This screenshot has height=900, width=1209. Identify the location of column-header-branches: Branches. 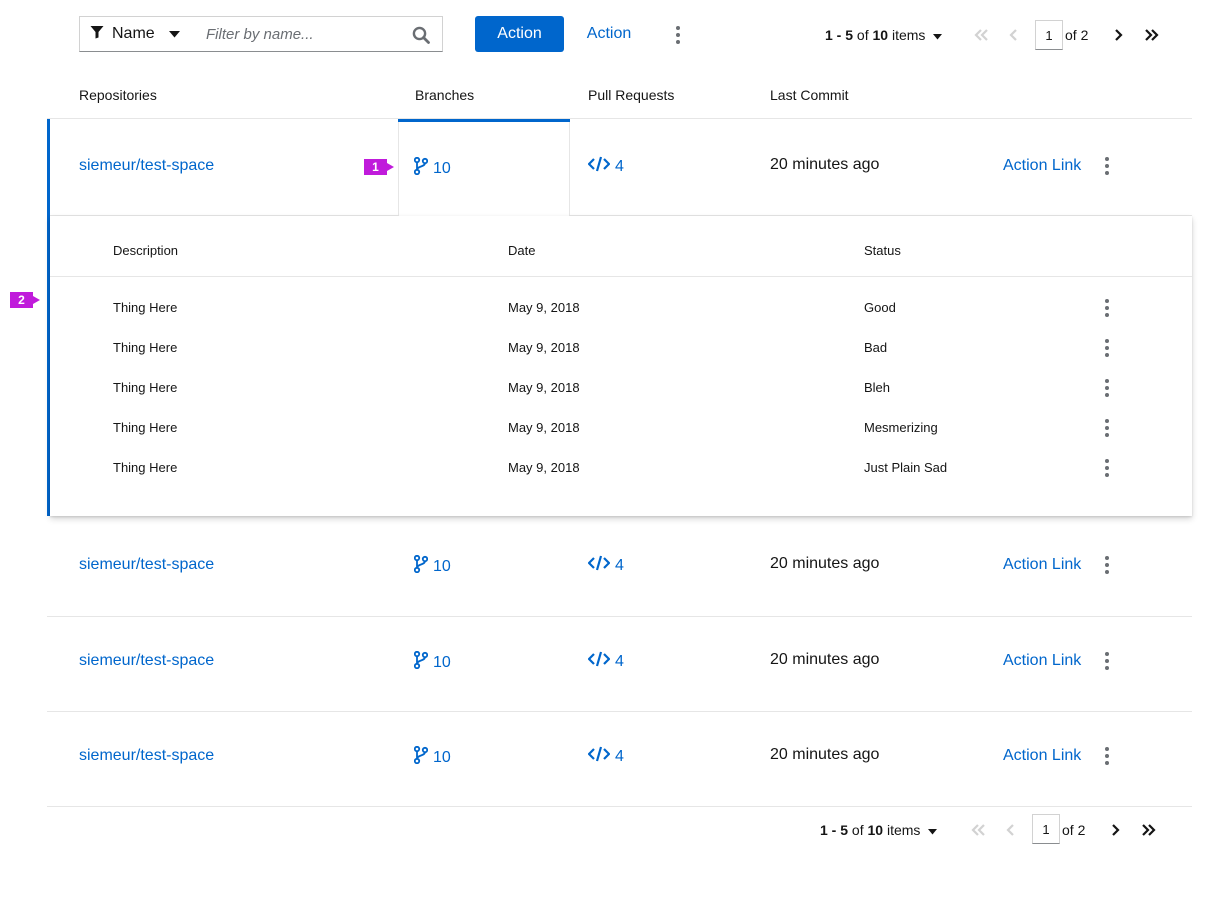
(445, 95).